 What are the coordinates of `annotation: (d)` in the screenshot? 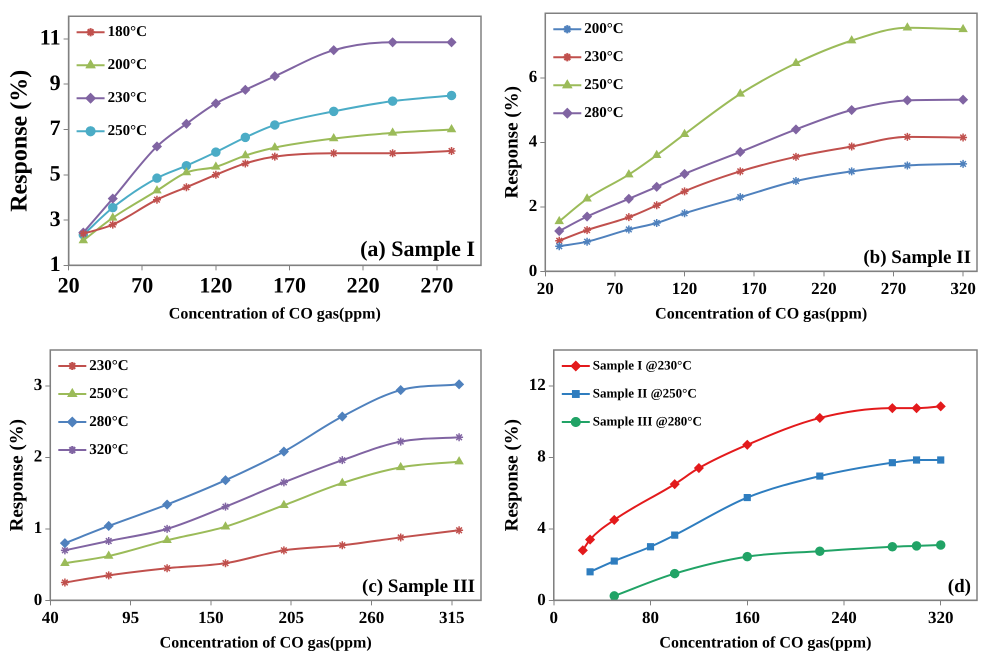 It's located at (959, 586).